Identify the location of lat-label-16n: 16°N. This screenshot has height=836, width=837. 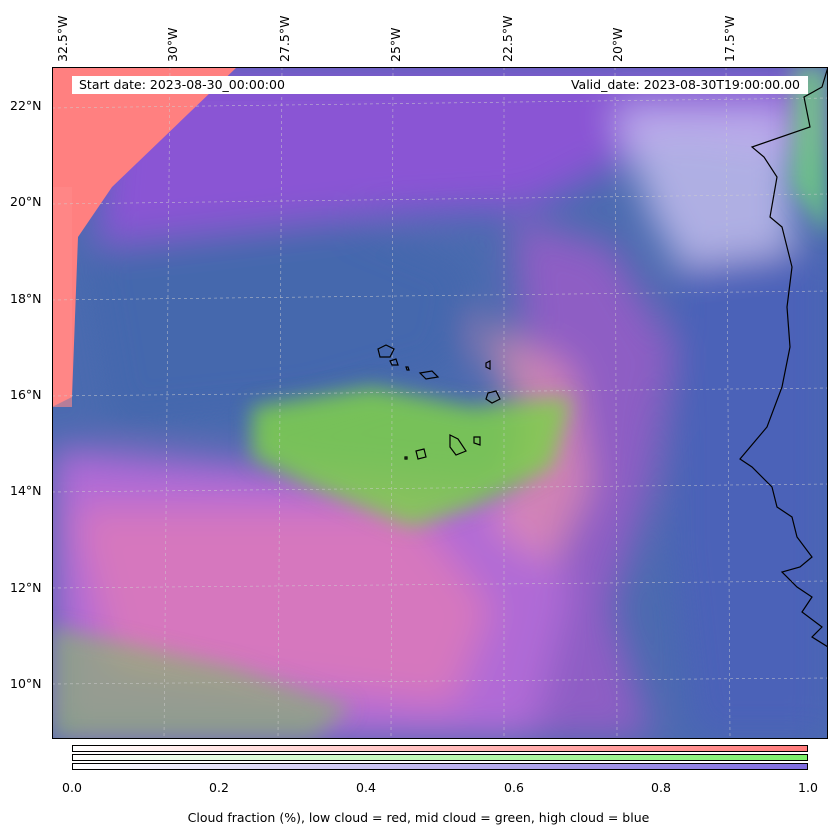
(26, 394).